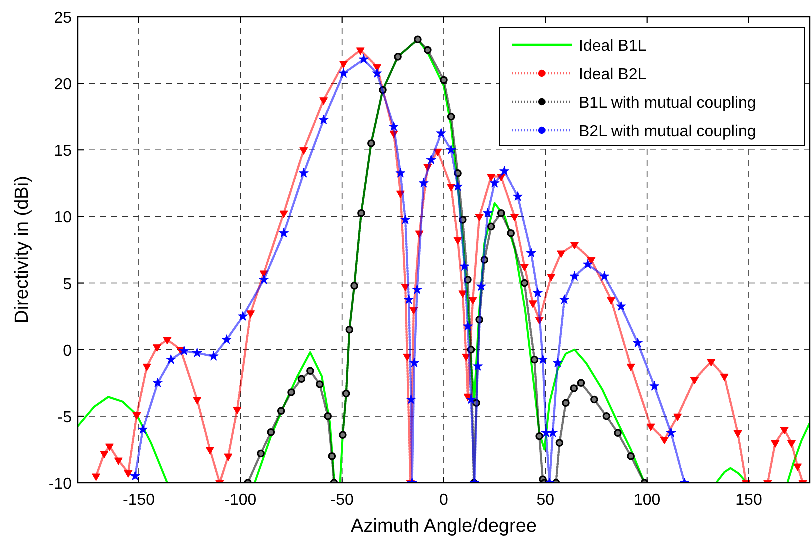  Describe the element at coordinates (22, 250) in the screenshot. I see `y-axis-title: Directivity in (dBi)` at that location.